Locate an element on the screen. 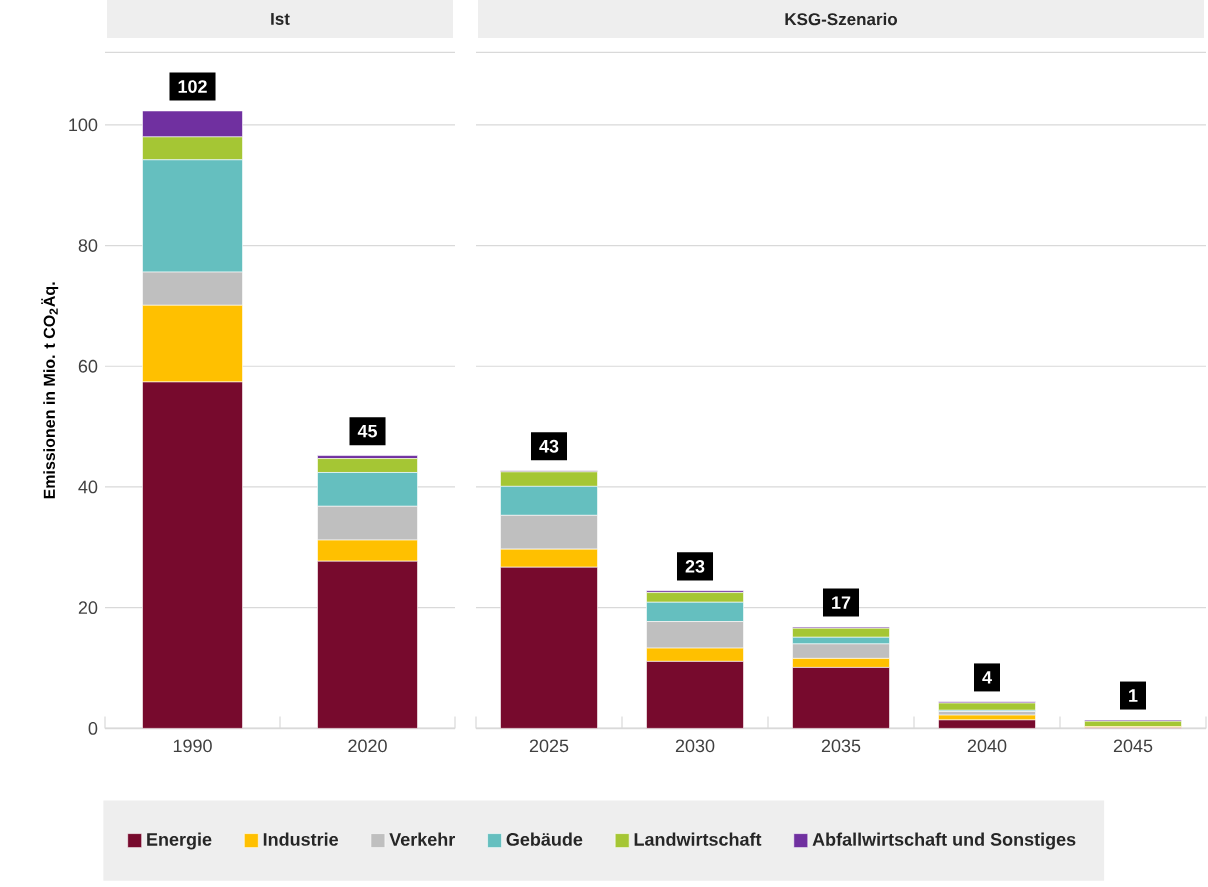  legend-label: Energie is located at coordinates (179, 841).